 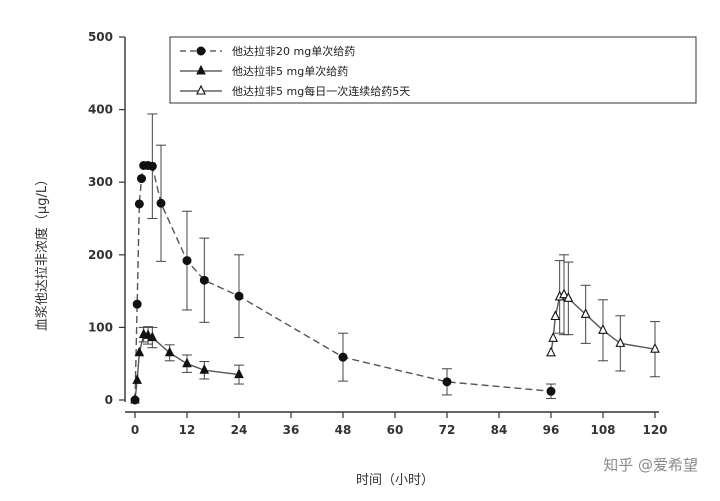 I want to click on x-tick-label: 96, so click(x=551, y=430).